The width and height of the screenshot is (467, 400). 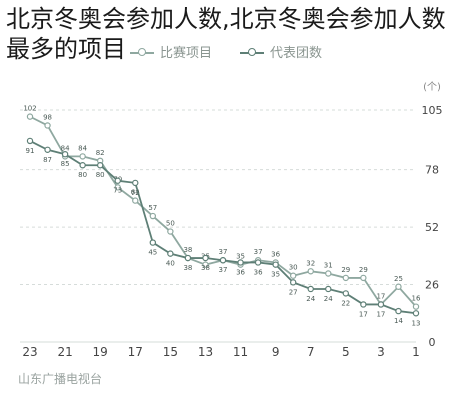 I want to click on x-tick-label: 21, so click(x=64, y=352).